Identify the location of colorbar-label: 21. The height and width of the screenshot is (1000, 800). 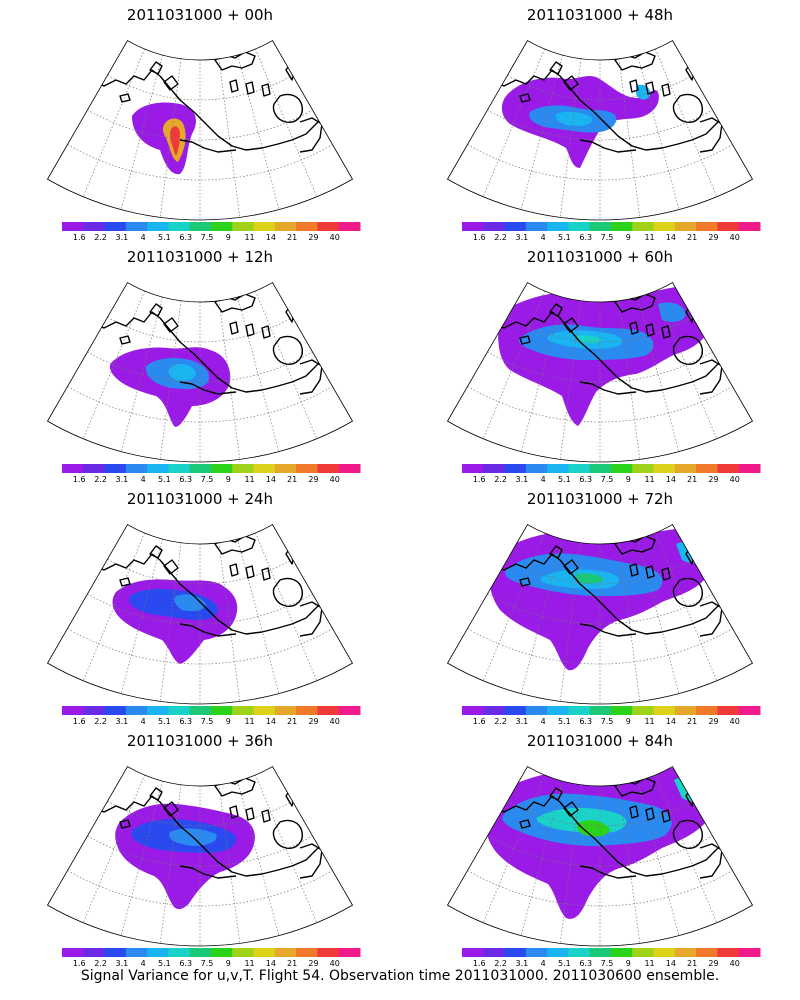
(692, 237).